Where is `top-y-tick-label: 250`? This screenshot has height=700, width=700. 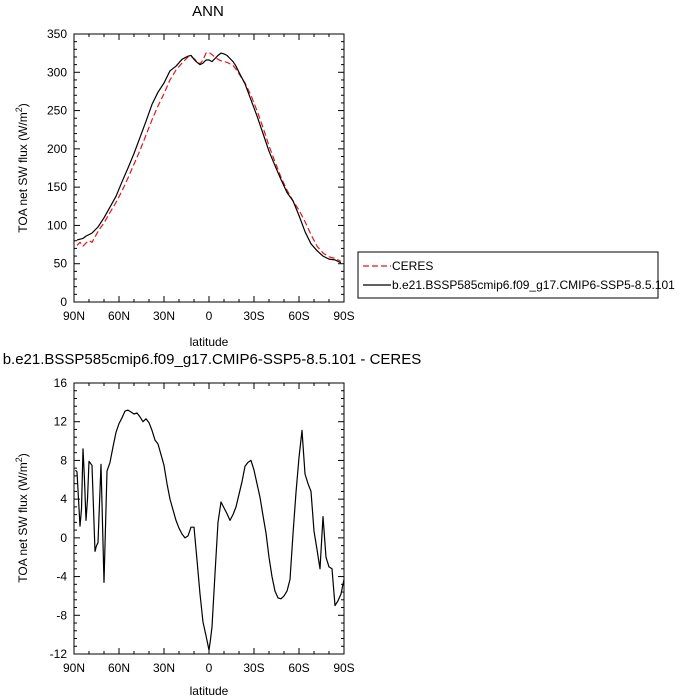 top-y-tick-label: 250 is located at coordinates (57, 111).